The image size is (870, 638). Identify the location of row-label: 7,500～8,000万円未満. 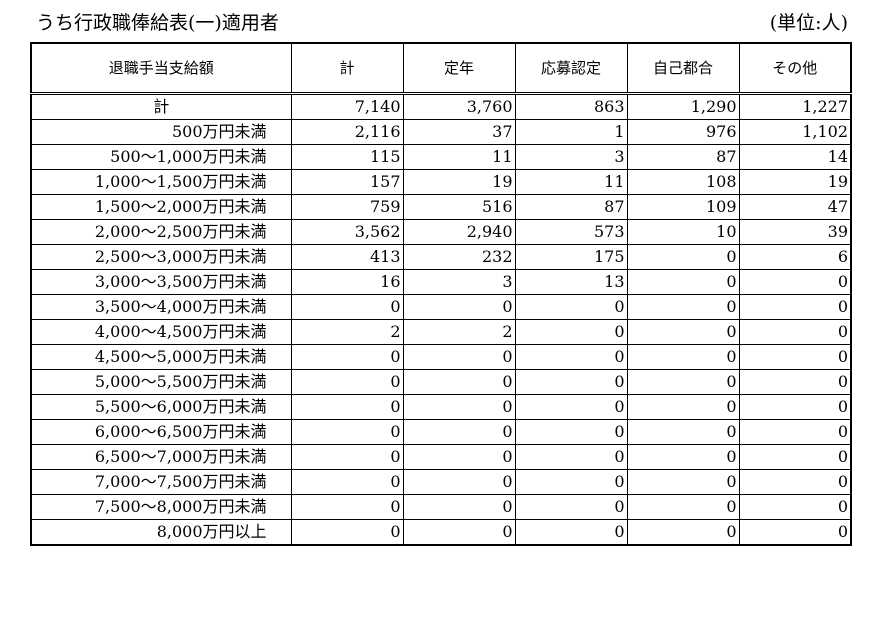
(161, 507).